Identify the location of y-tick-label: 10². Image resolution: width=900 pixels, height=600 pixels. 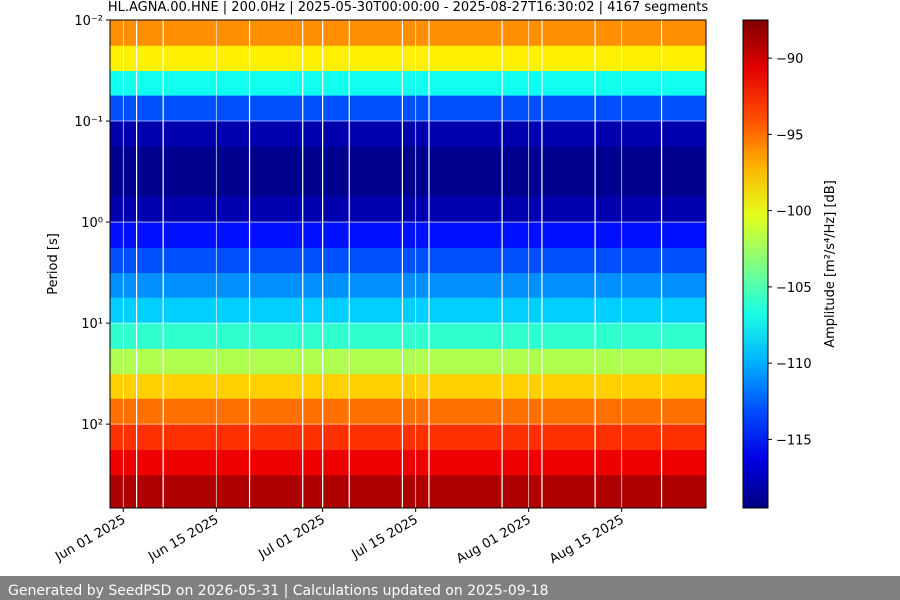
(92, 425).